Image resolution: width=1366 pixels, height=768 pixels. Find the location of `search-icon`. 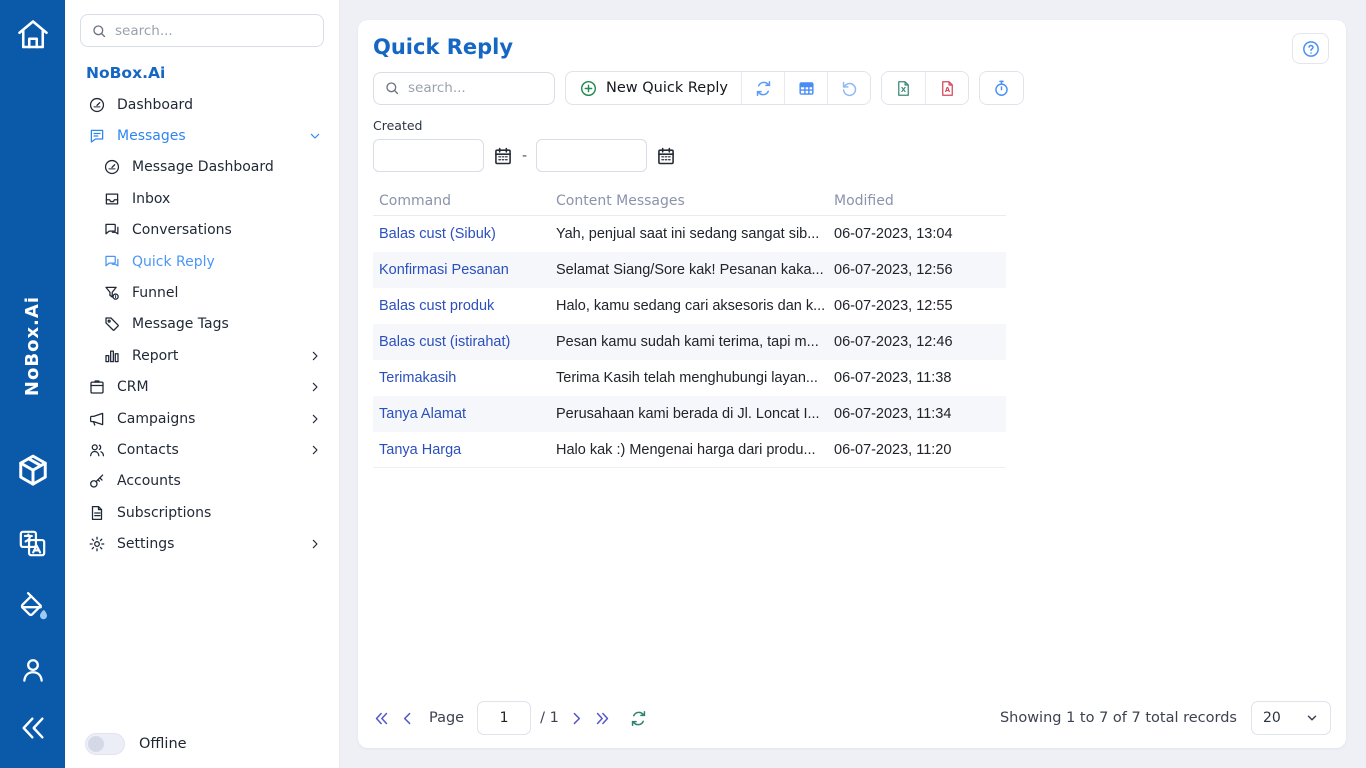

search-icon is located at coordinates (392, 88).